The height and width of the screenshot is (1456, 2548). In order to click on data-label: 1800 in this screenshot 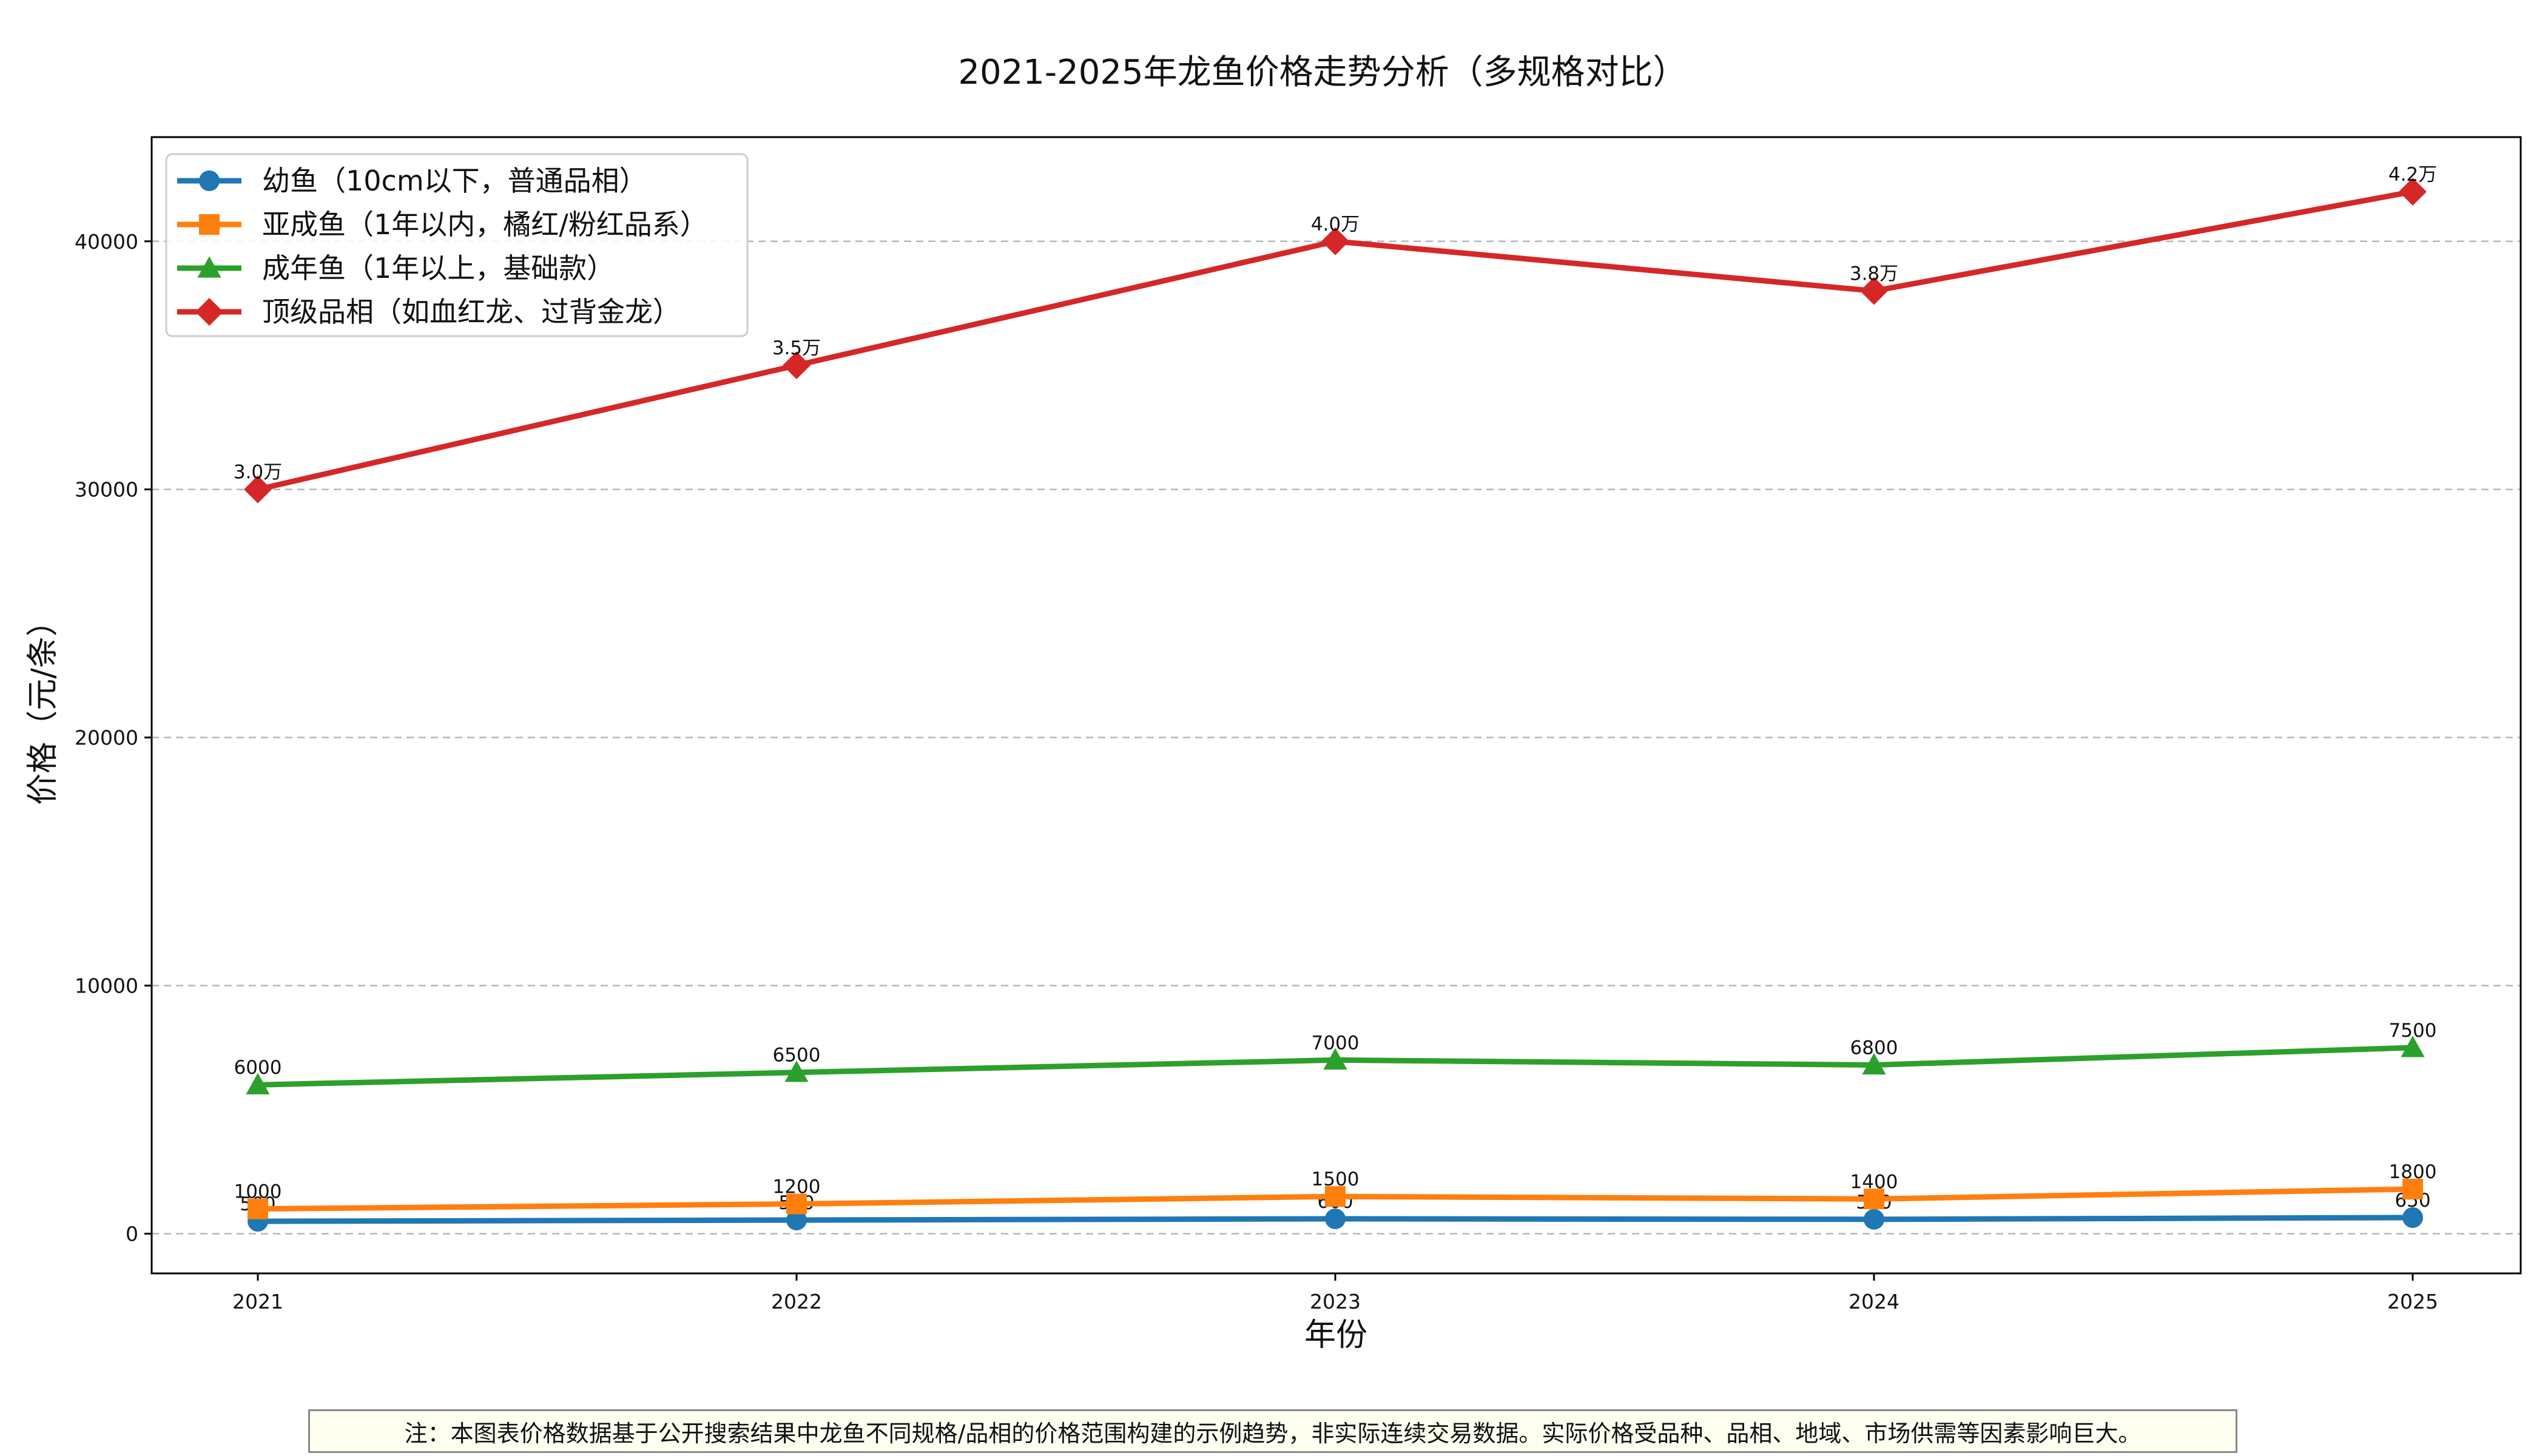, I will do `click(2413, 1172)`.